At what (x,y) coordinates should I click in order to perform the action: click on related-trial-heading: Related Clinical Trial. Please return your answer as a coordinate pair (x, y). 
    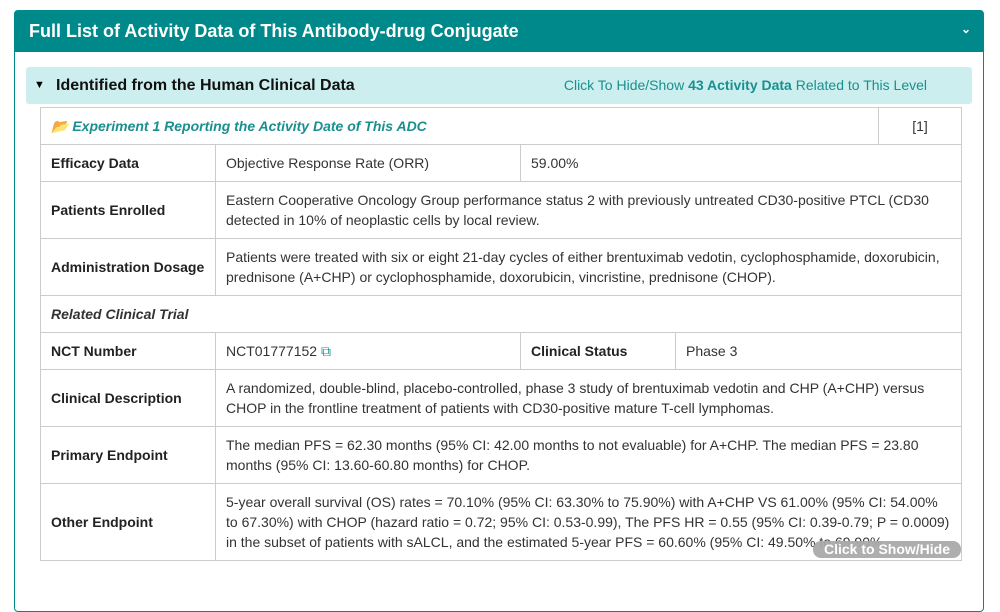
    Looking at the image, I should click on (501, 314).